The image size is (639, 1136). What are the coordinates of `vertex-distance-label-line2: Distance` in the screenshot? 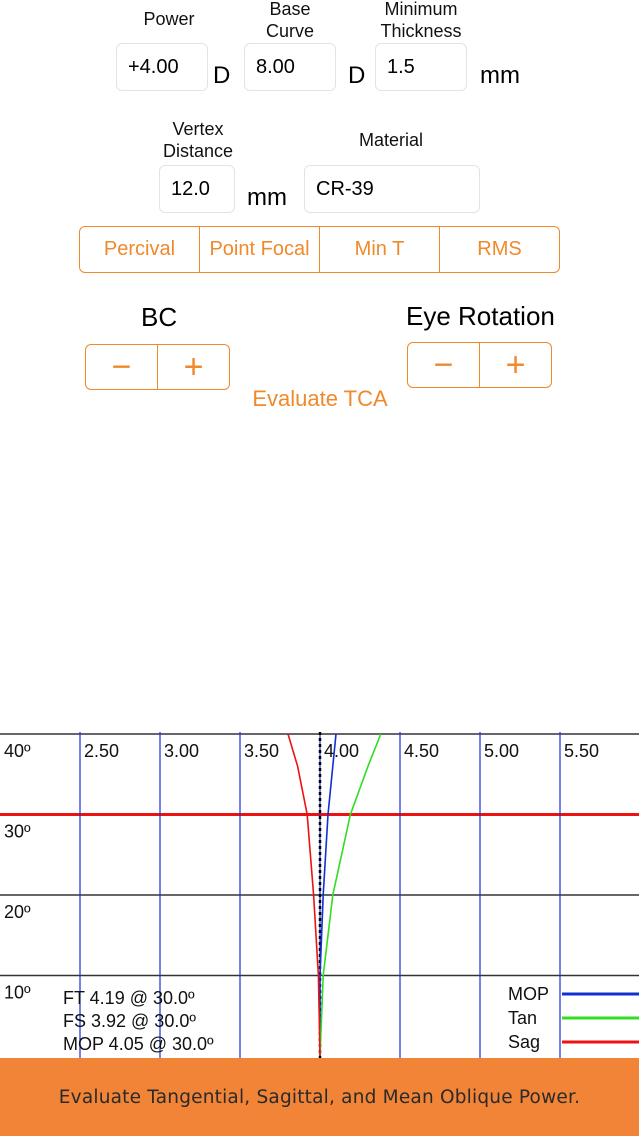 It's located at (198, 151).